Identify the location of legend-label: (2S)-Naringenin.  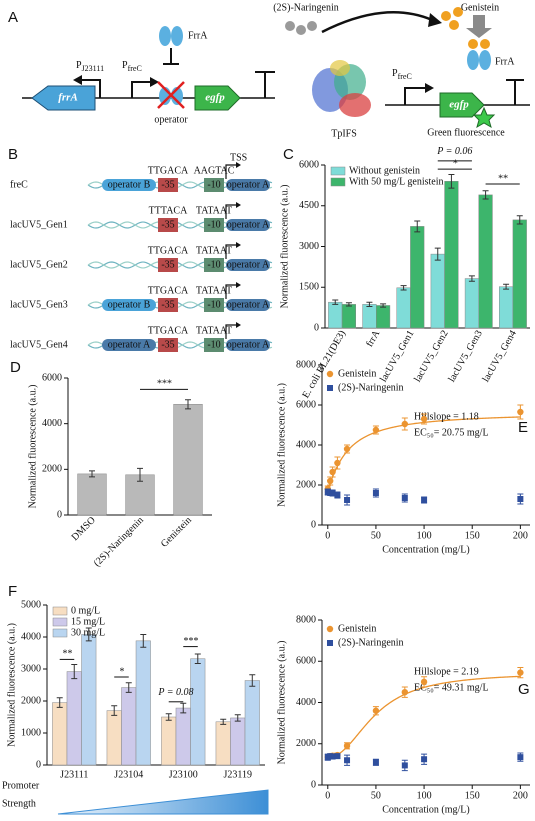
(371, 642).